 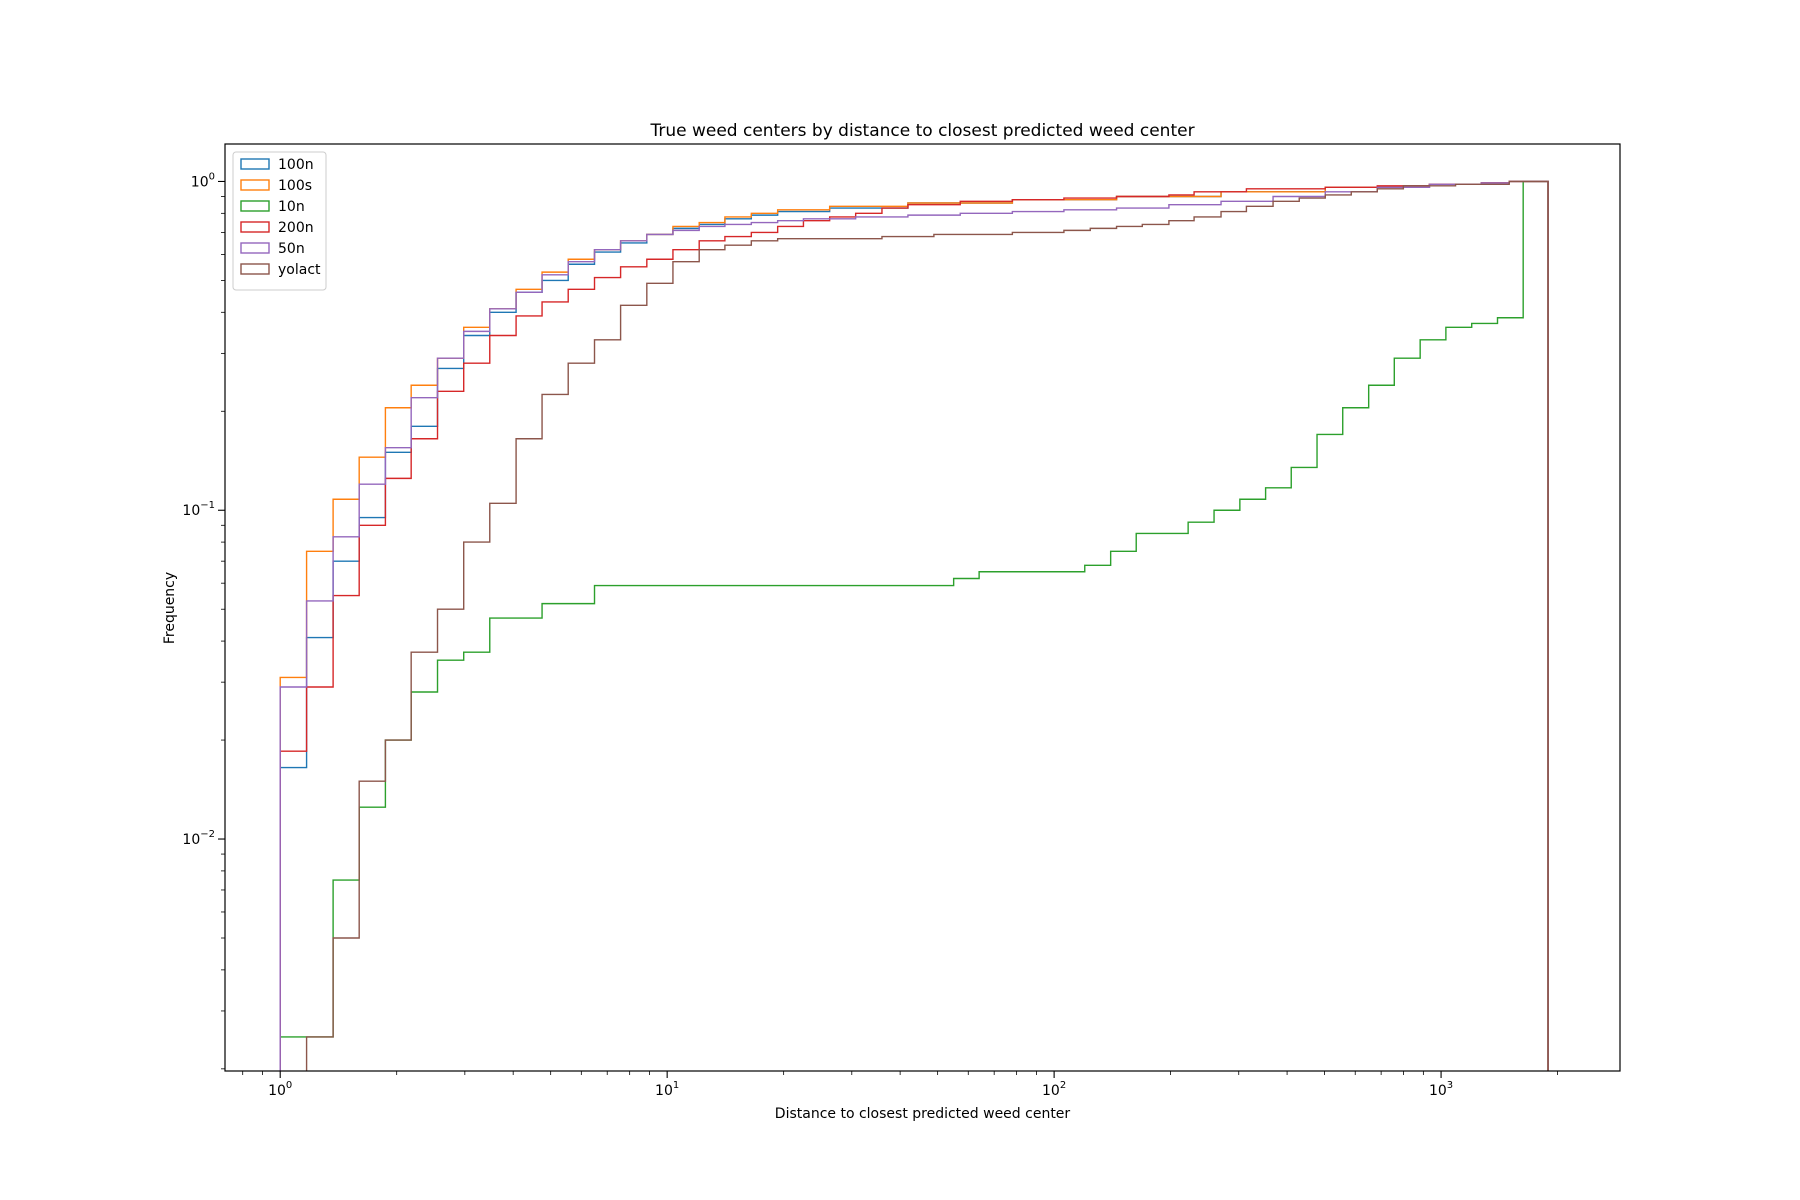 What do you see at coordinates (280, 1089) in the screenshot?
I see `x-tick-label: 10⁰` at bounding box center [280, 1089].